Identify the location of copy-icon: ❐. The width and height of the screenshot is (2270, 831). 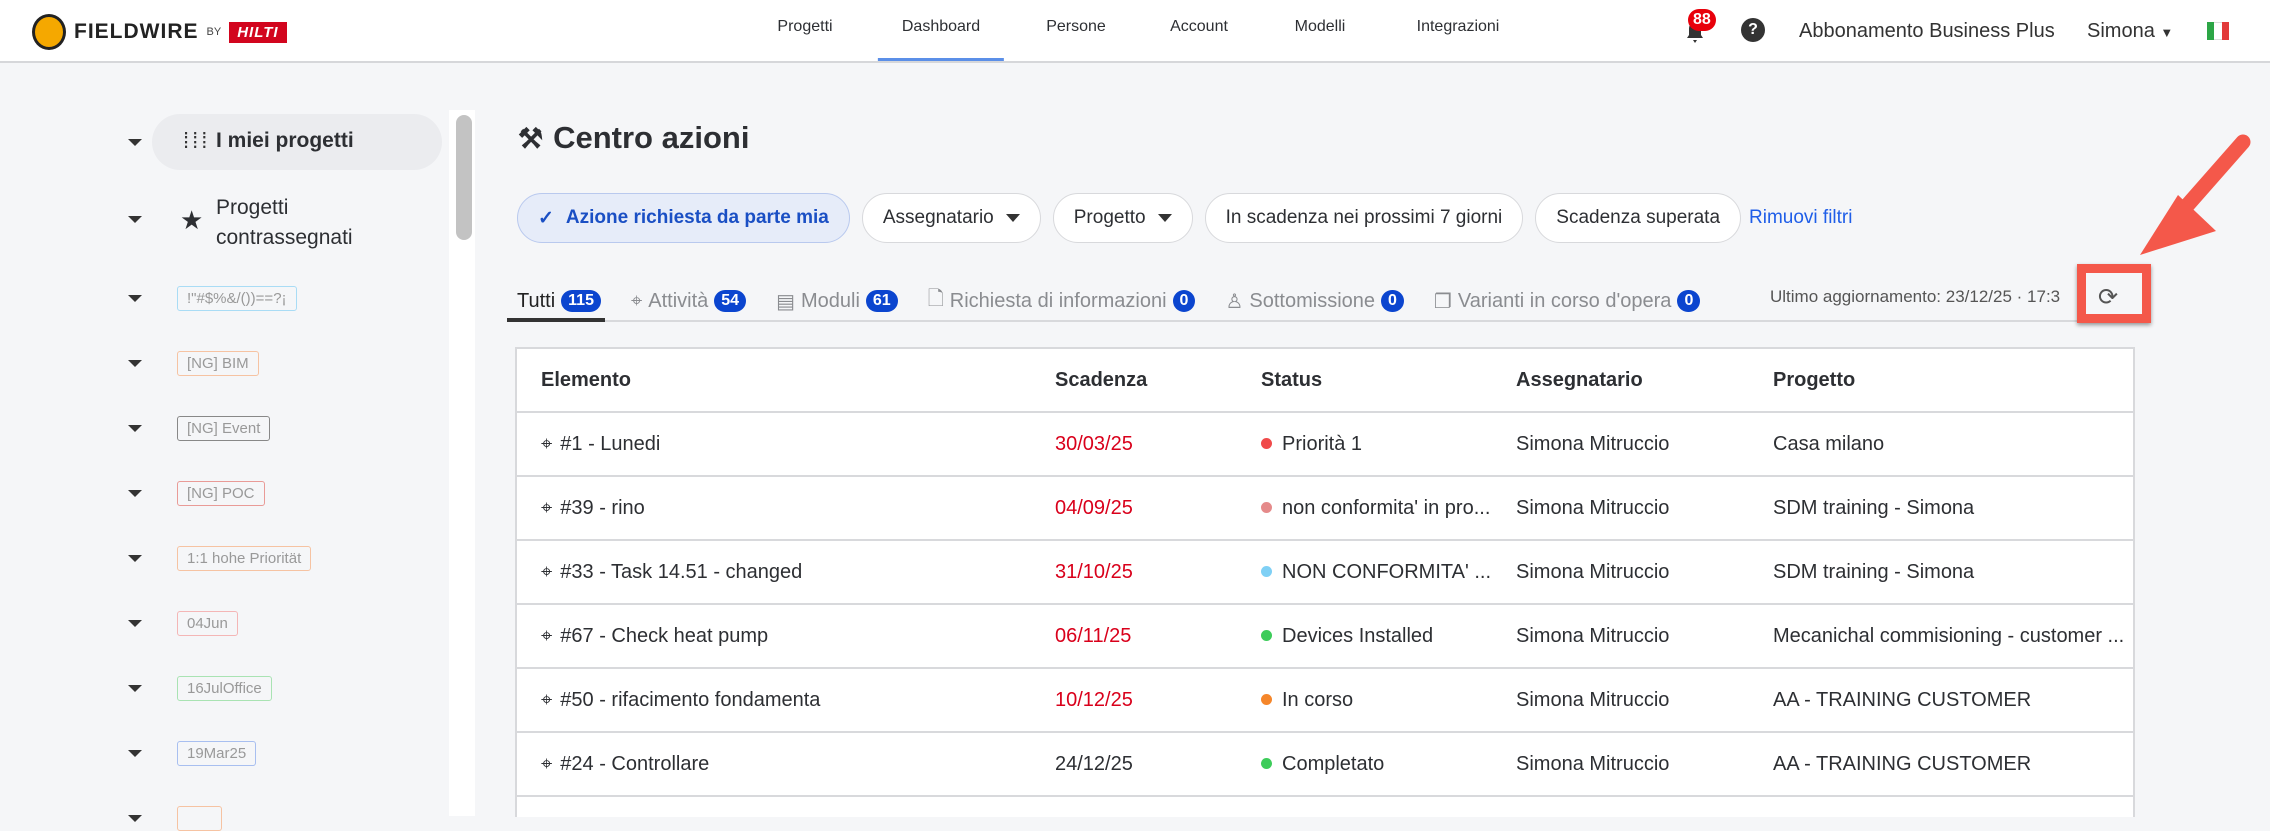
(1442, 301).